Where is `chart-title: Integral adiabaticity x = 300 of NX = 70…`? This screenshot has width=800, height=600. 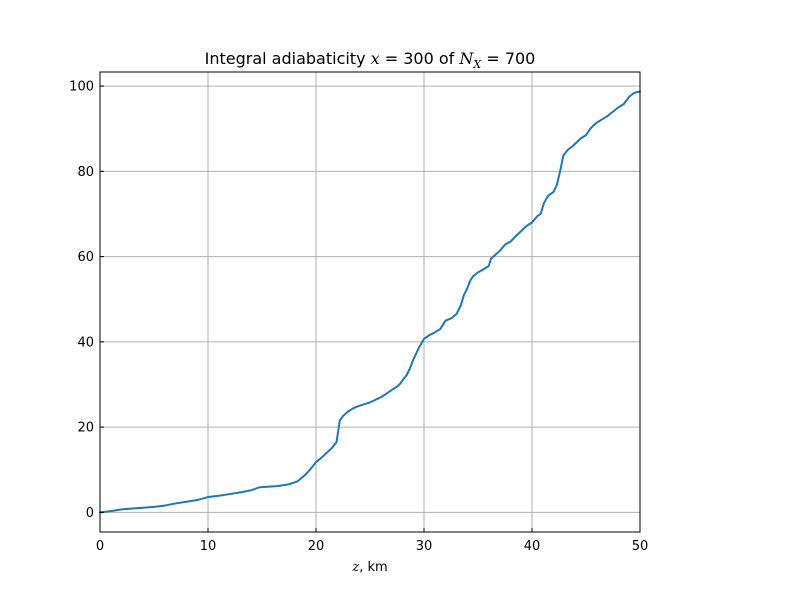
chart-title: Integral adiabaticity x = 300 of NX = 70… is located at coordinates (370, 60).